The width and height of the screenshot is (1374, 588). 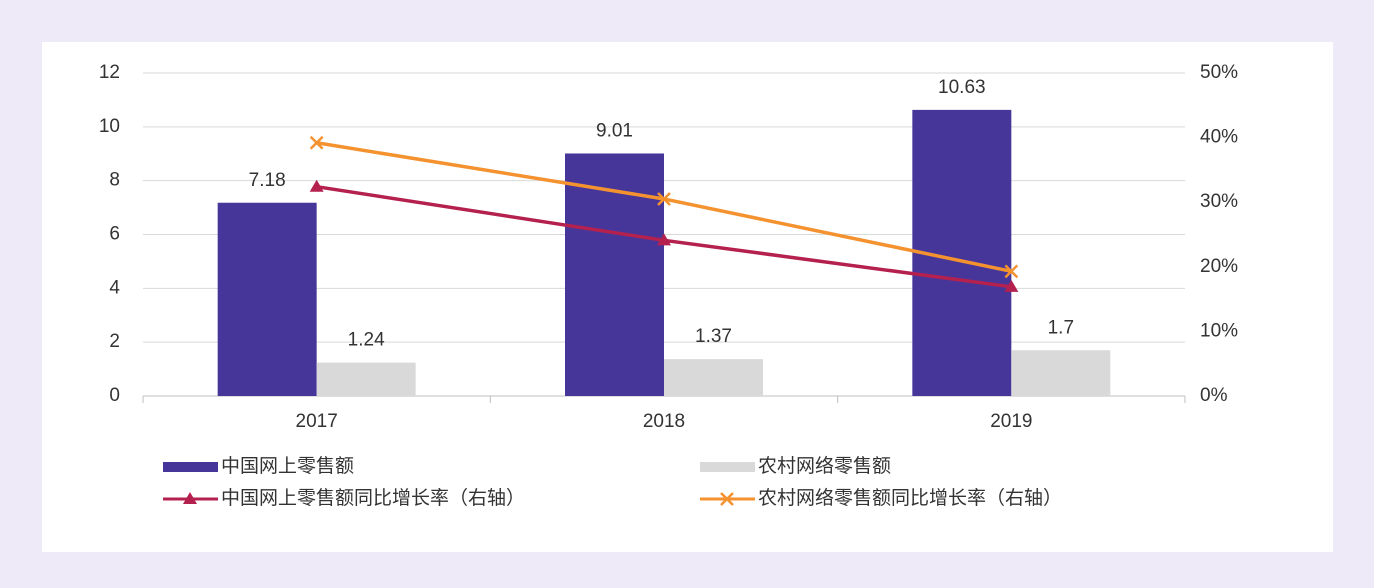 What do you see at coordinates (109, 72) in the screenshot?
I see `y-tick-label: 12` at bounding box center [109, 72].